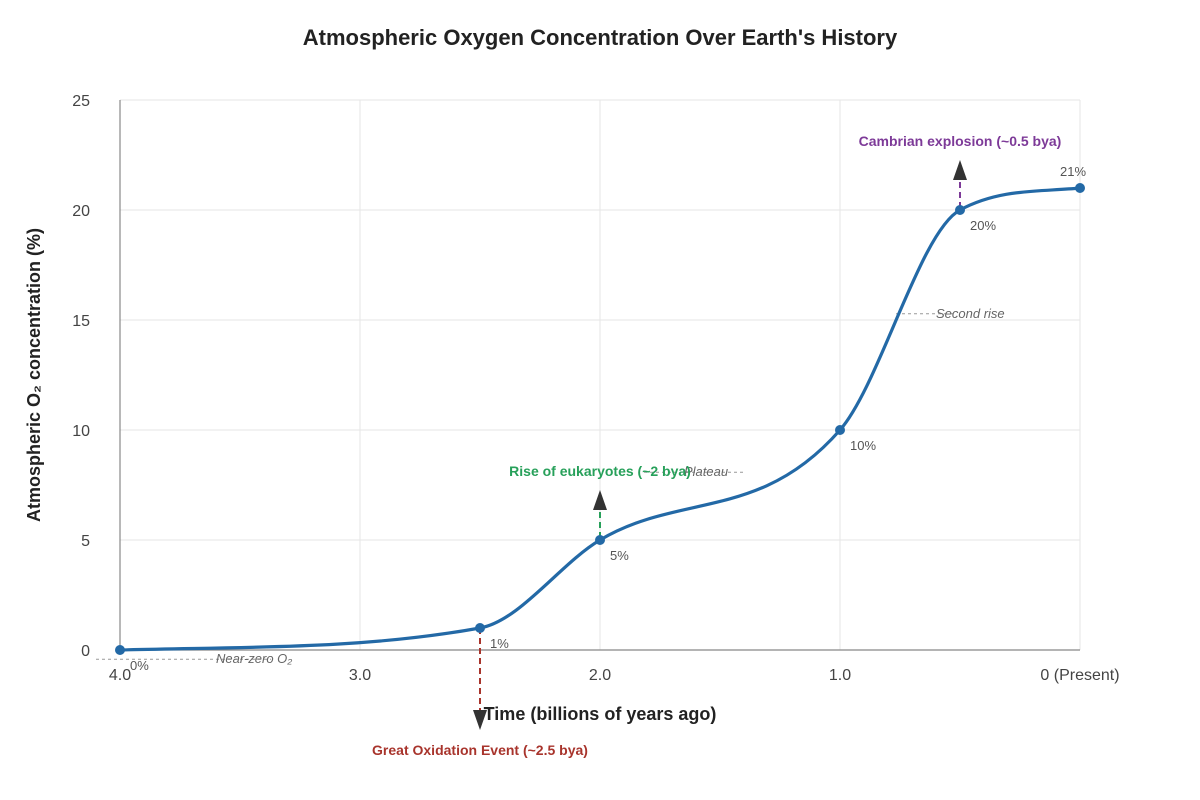 The height and width of the screenshot is (800, 1200). What do you see at coordinates (81, 431) in the screenshot?
I see `y-tick-label-2: 10` at bounding box center [81, 431].